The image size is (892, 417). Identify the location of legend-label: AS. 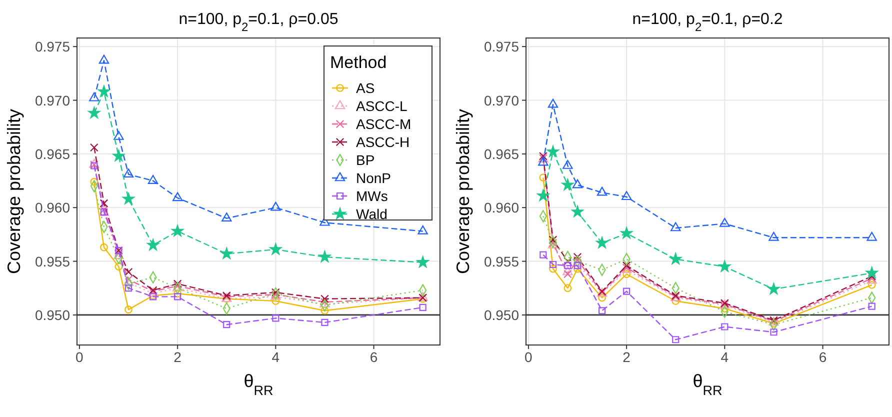
(365, 88).